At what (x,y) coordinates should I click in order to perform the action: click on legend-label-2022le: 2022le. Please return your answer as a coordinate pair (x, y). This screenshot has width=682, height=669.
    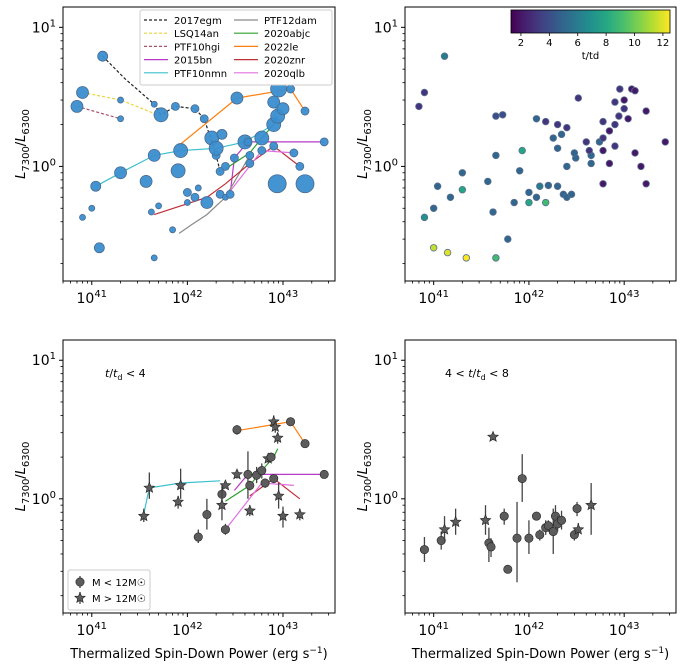
    Looking at the image, I should click on (281, 47).